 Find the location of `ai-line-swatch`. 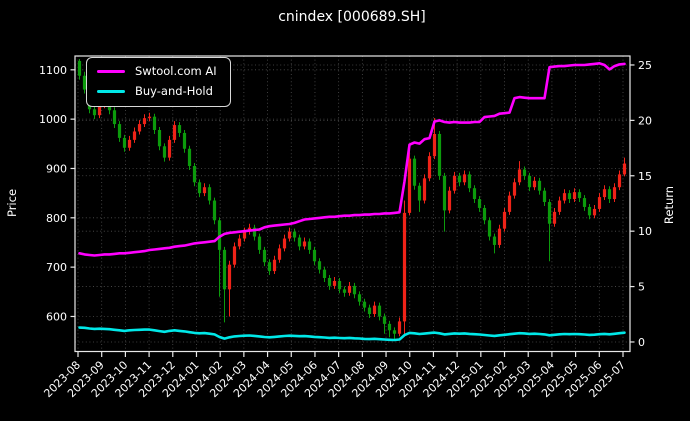

ai-line-swatch is located at coordinates (111, 72).